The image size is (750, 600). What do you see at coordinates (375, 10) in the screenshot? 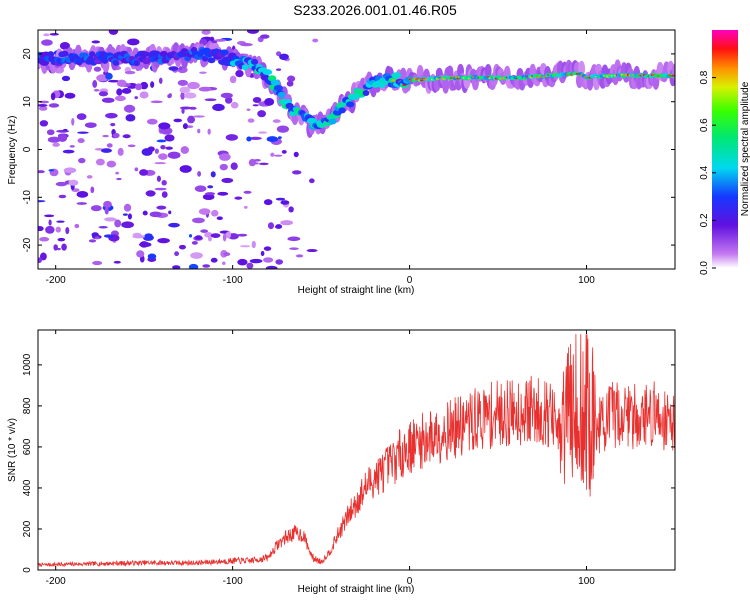
I see `figure-title: S233.2026.001.01.46.R05` at bounding box center [375, 10].